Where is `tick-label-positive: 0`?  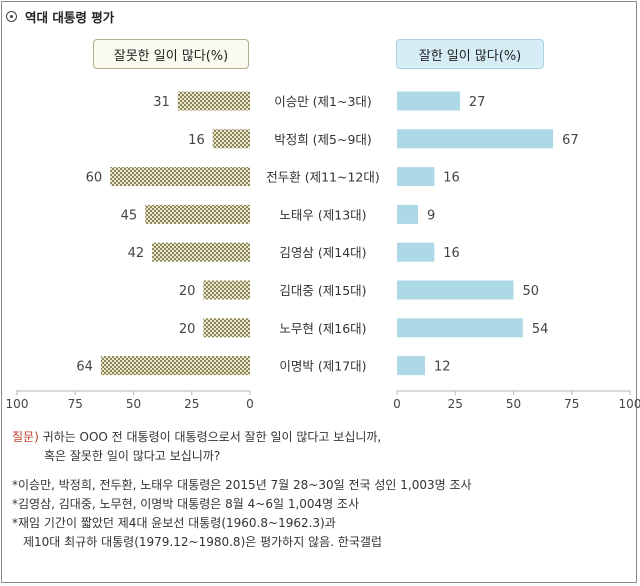
tick-label-positive: 0 is located at coordinates (397, 404).